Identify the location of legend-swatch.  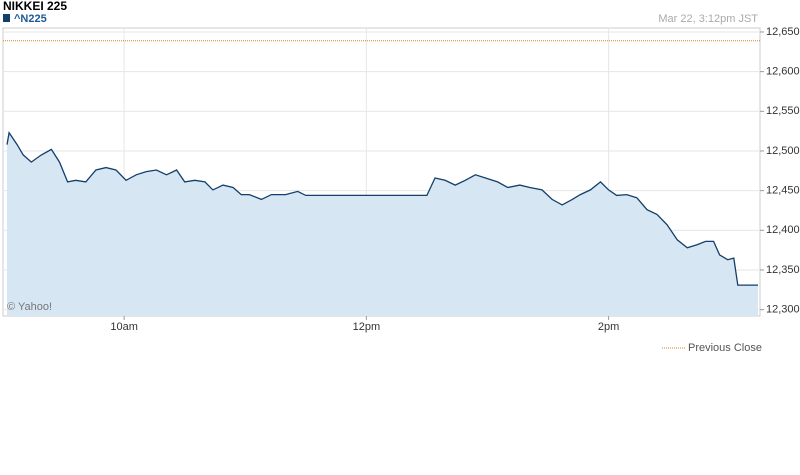
(6, 18).